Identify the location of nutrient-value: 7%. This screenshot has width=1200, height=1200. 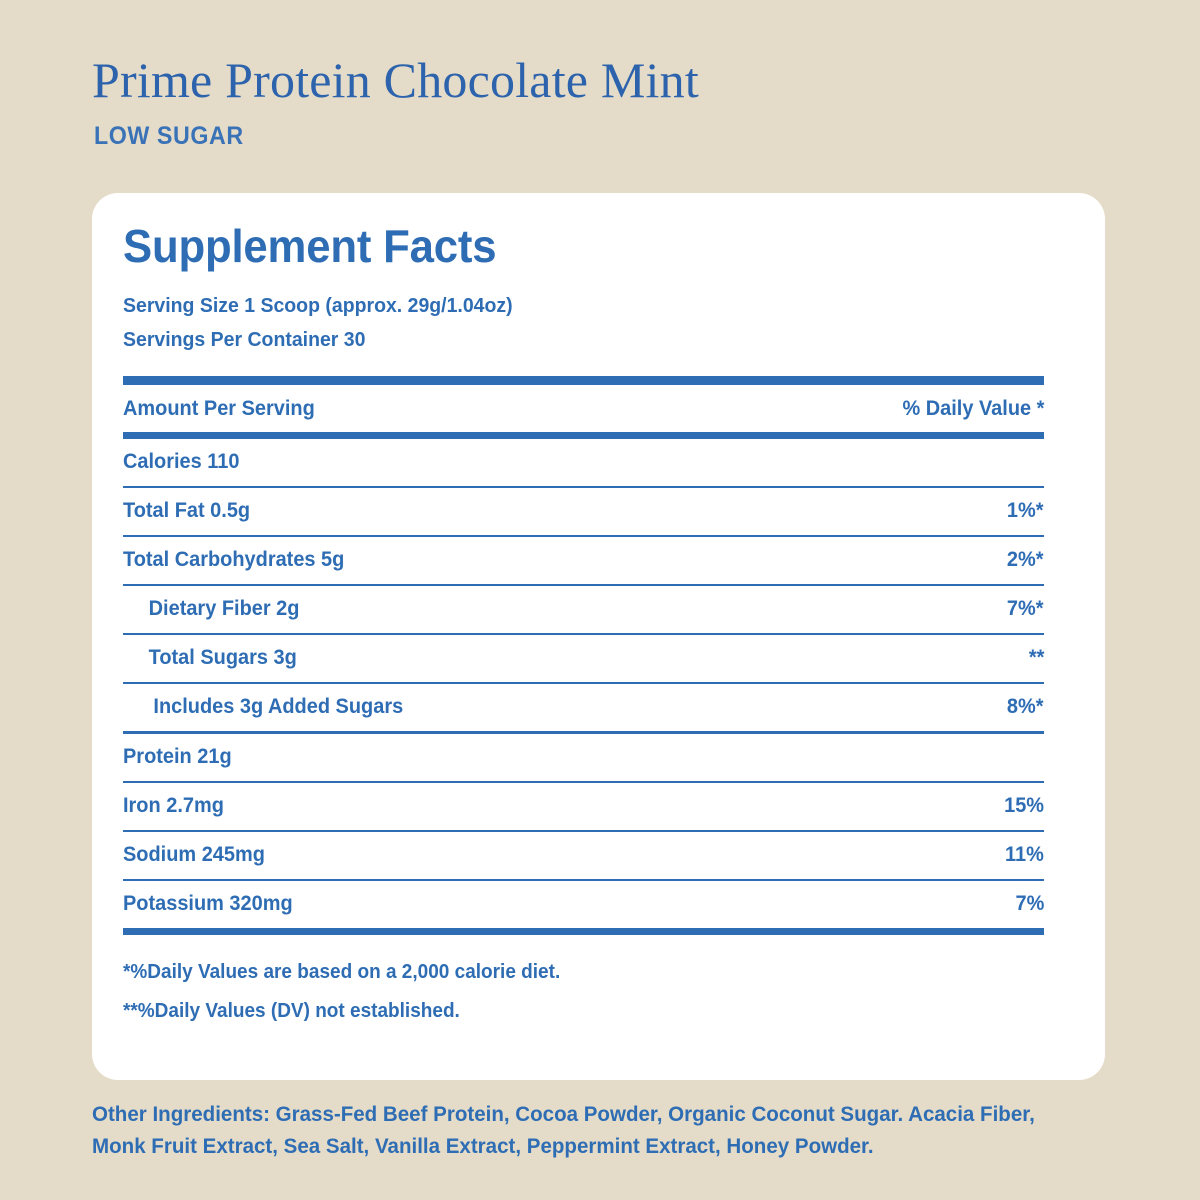
(1029, 903).